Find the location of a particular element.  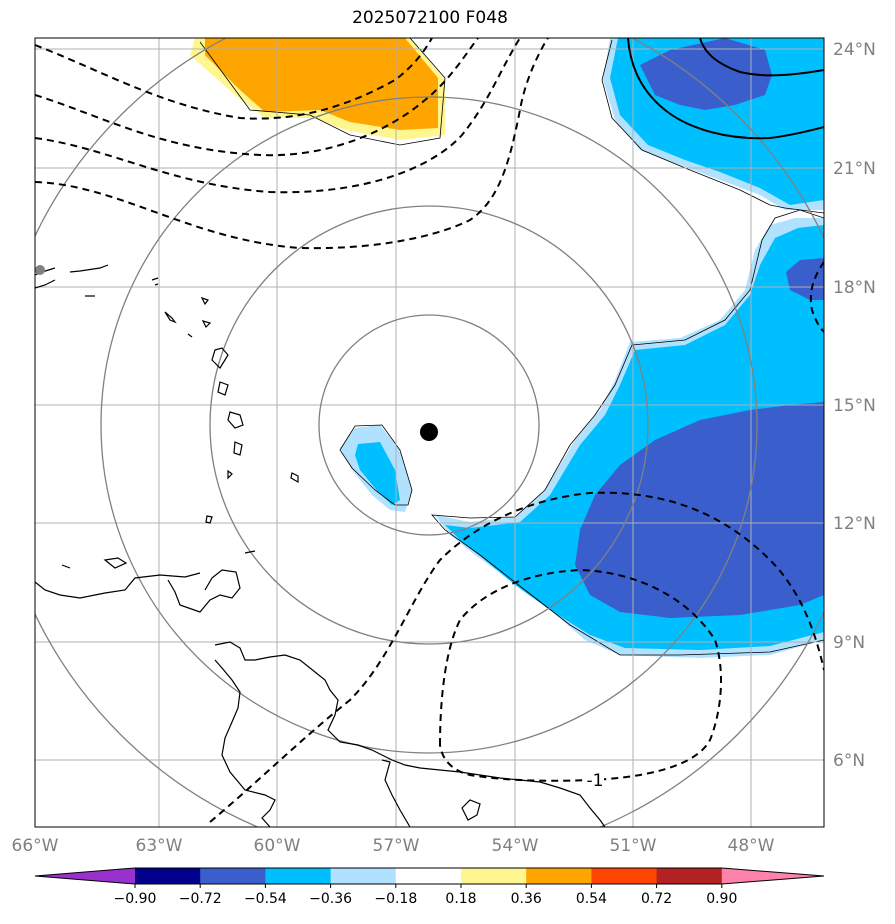

lon-label: 57°W is located at coordinates (396, 846).